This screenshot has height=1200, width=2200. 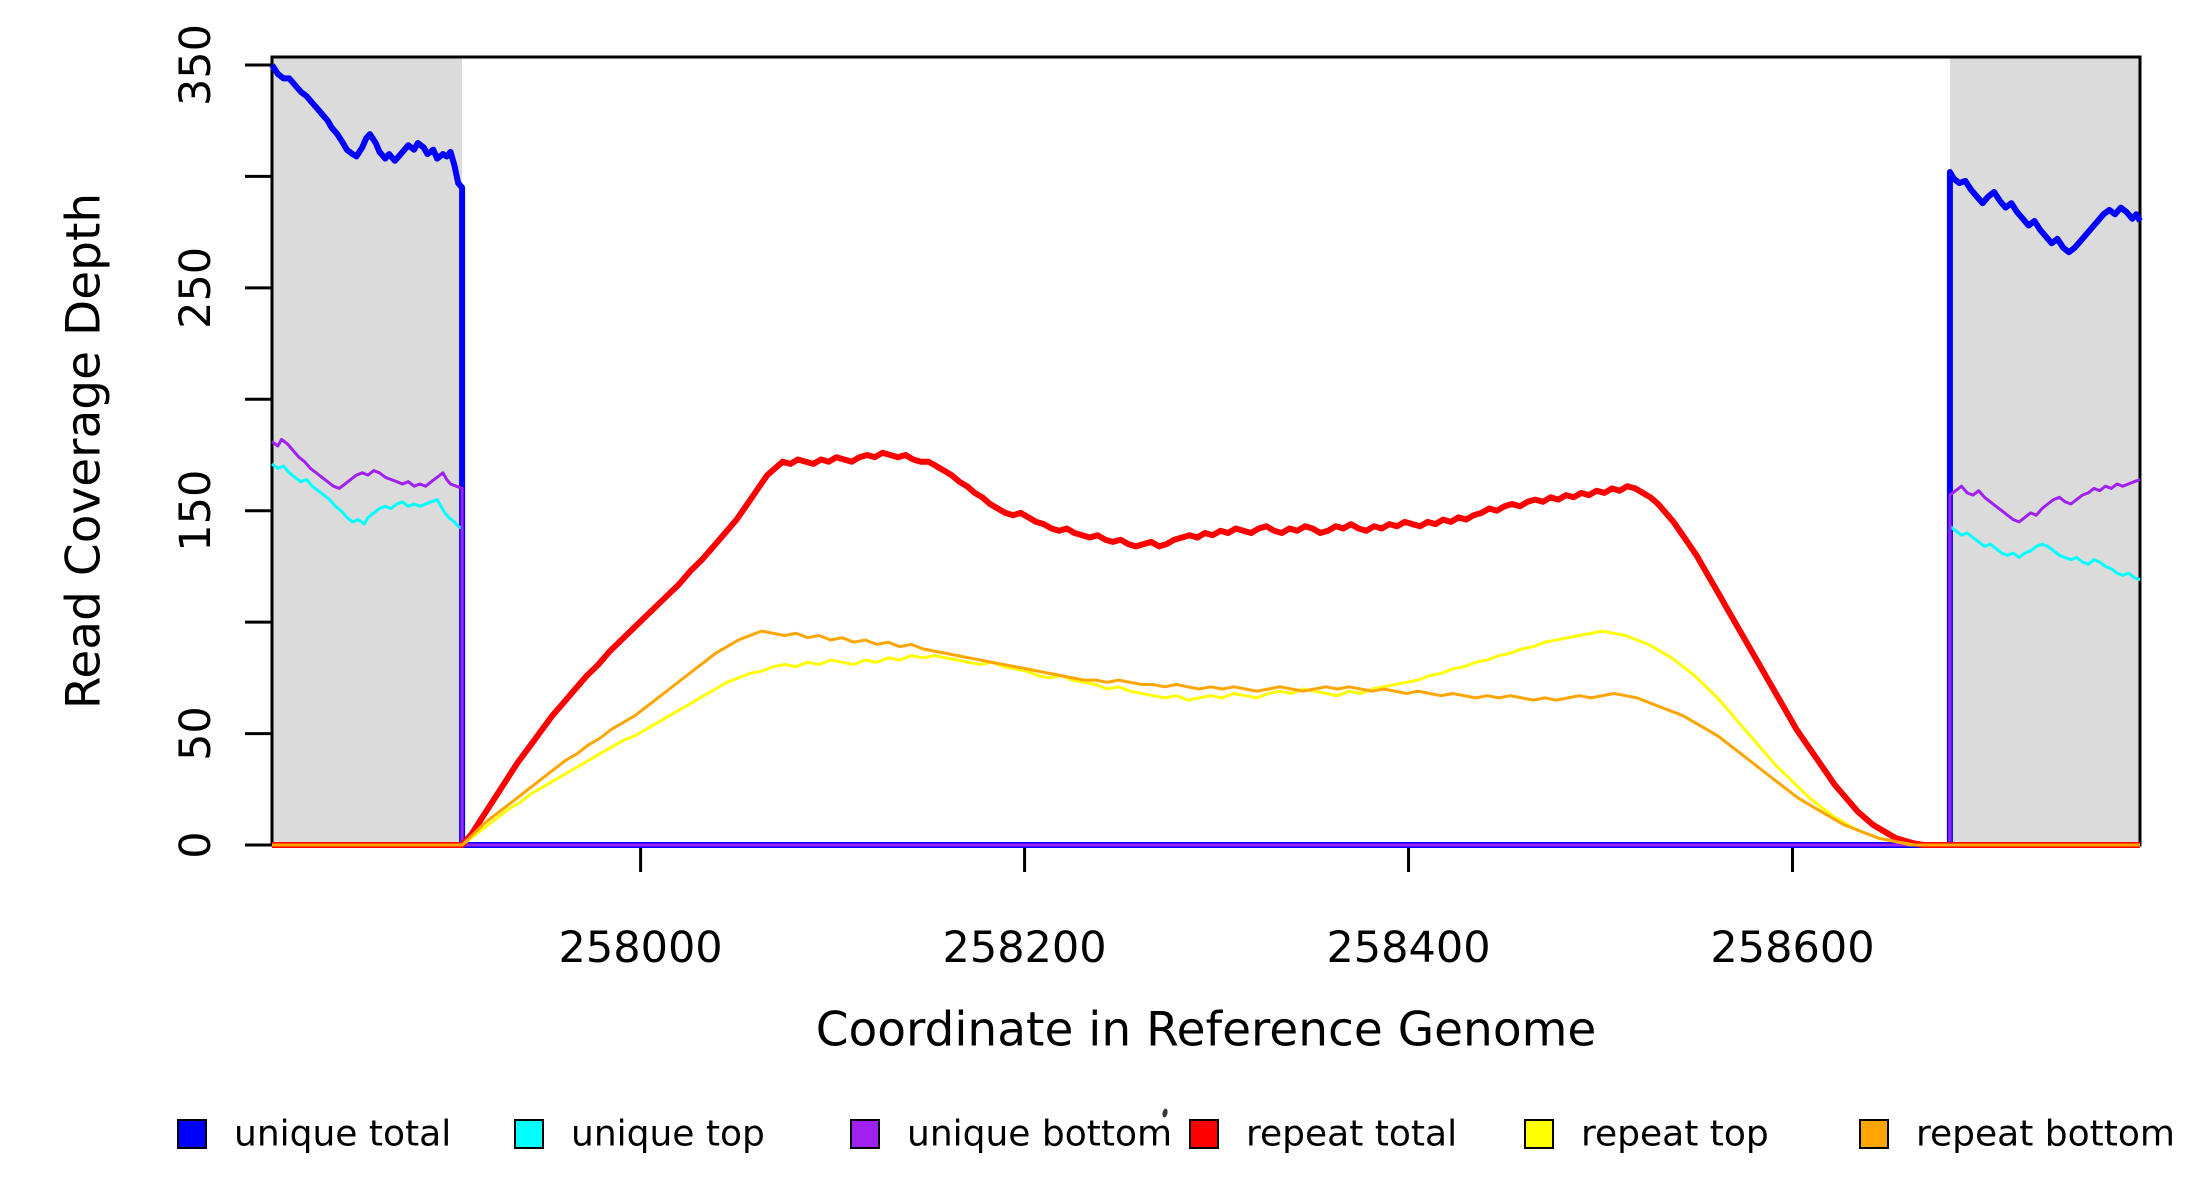 What do you see at coordinates (196, 288) in the screenshot?
I see `y-tick-label: 250` at bounding box center [196, 288].